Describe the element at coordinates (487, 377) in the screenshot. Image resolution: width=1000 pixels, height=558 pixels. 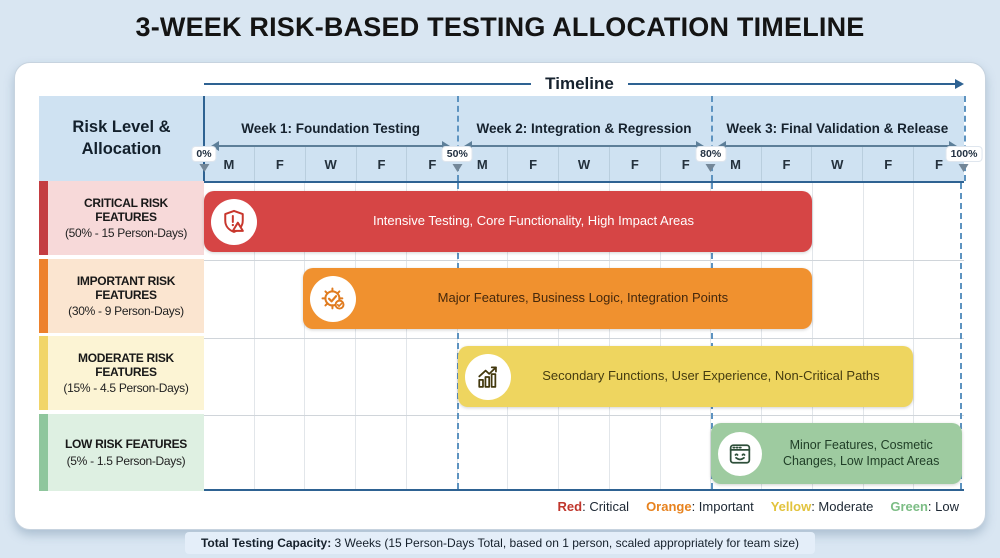
I see `chart-growth-icon` at that location.